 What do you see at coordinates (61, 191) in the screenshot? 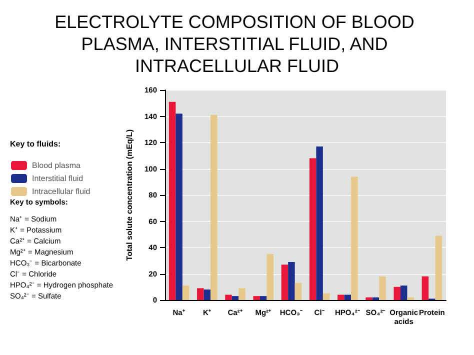
I see `legend-label: Intracellular fluid` at bounding box center [61, 191].